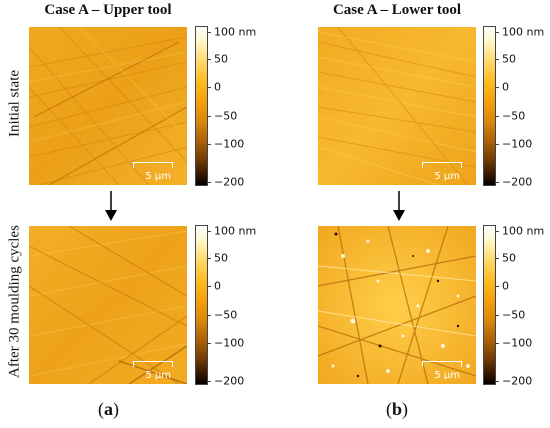 The image size is (550, 428). Describe the element at coordinates (397, 409) in the screenshot. I see `panel-label-b: (b)` at that location.